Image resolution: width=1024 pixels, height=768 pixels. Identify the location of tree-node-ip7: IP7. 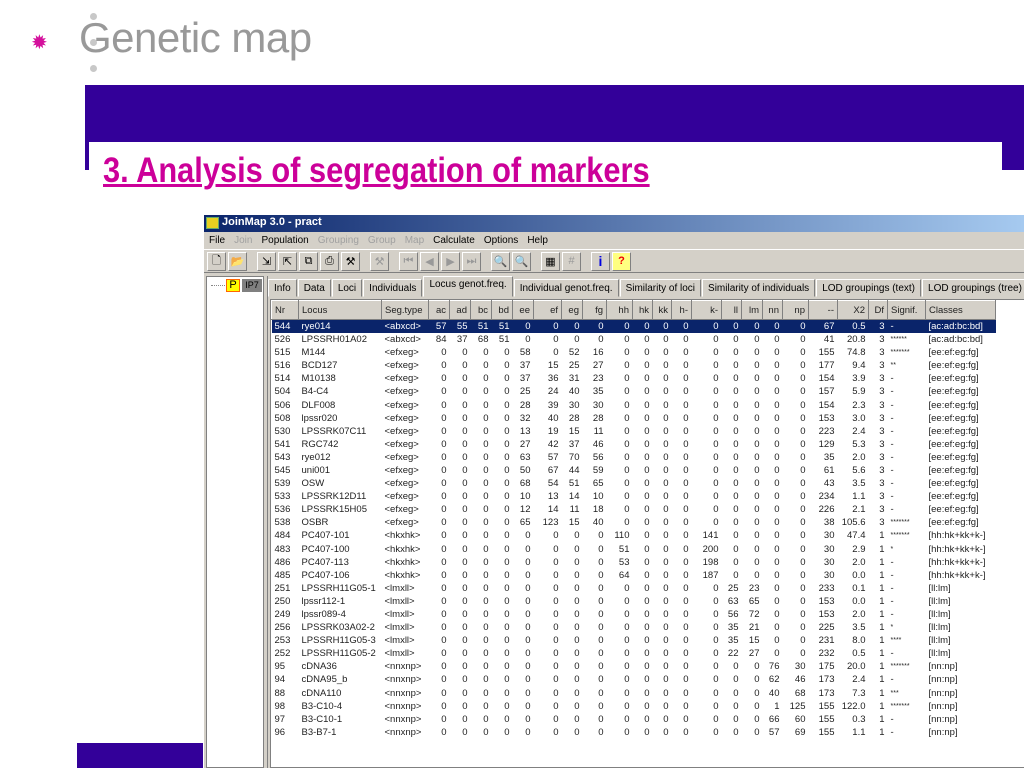
(252, 285).